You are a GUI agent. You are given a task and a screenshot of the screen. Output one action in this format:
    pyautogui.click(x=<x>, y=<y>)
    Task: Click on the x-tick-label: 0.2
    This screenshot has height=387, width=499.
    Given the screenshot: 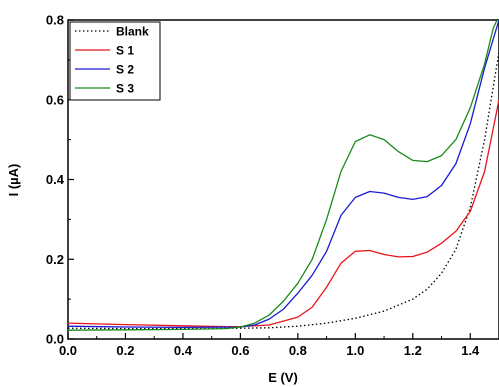 What is the action you would take?
    pyautogui.click(x=125, y=350)
    